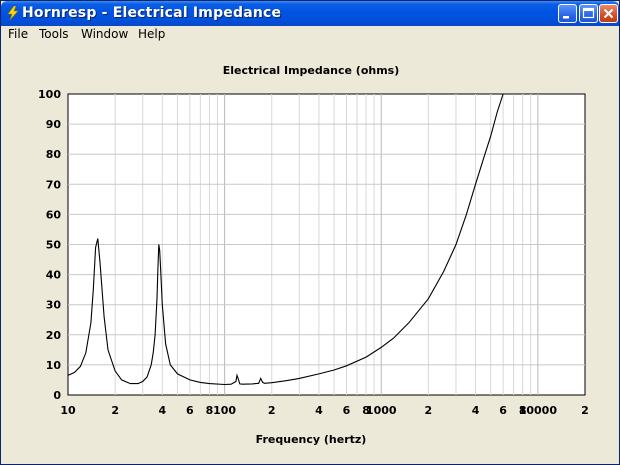  I want to click on close-icon, so click(608, 13).